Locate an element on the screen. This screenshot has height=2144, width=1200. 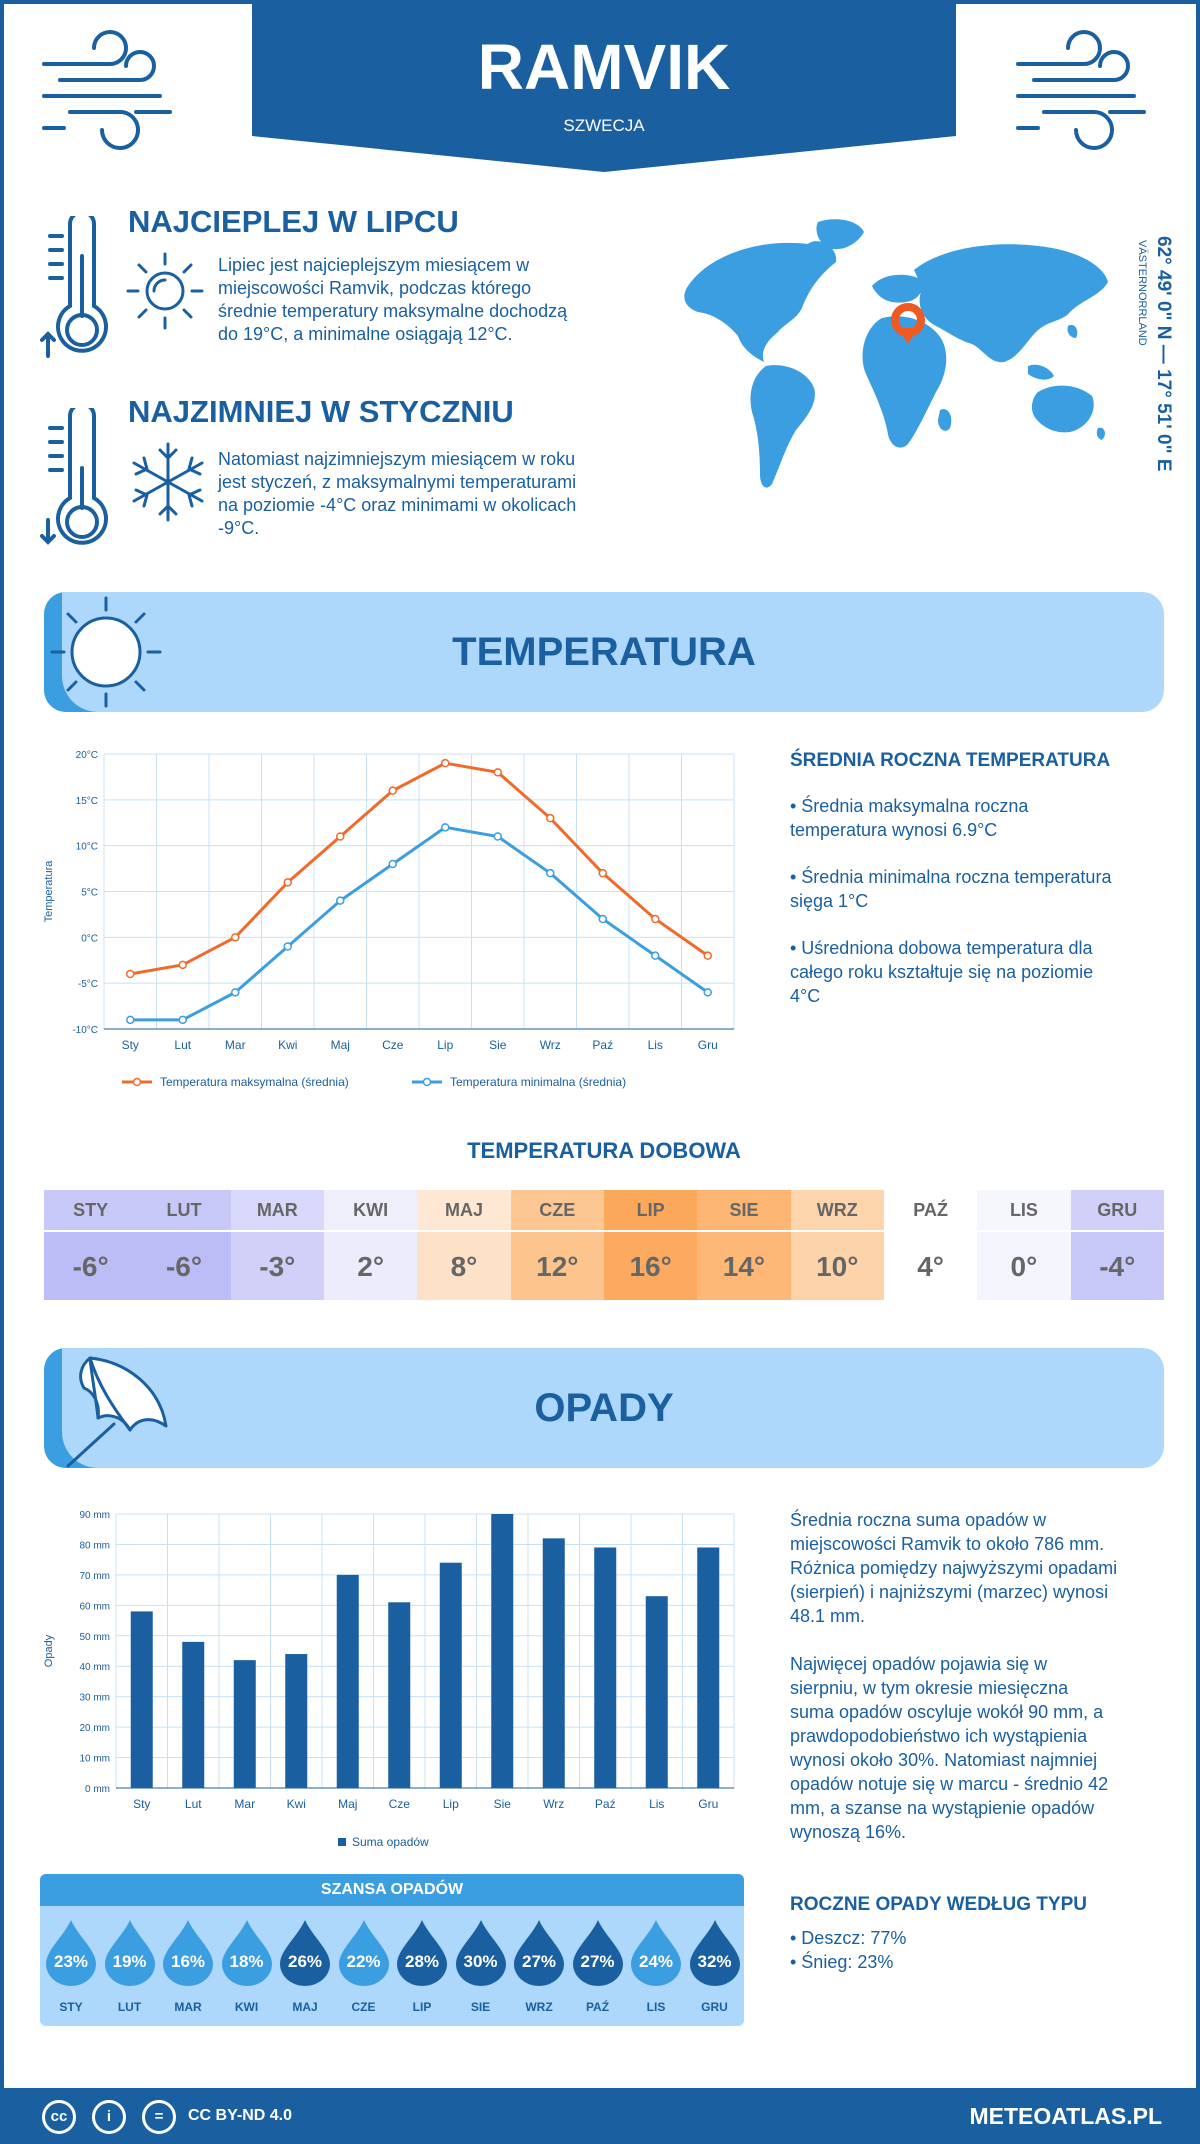
precip-chance-title: SZANSA OPADÓW is located at coordinates (392, 1890).